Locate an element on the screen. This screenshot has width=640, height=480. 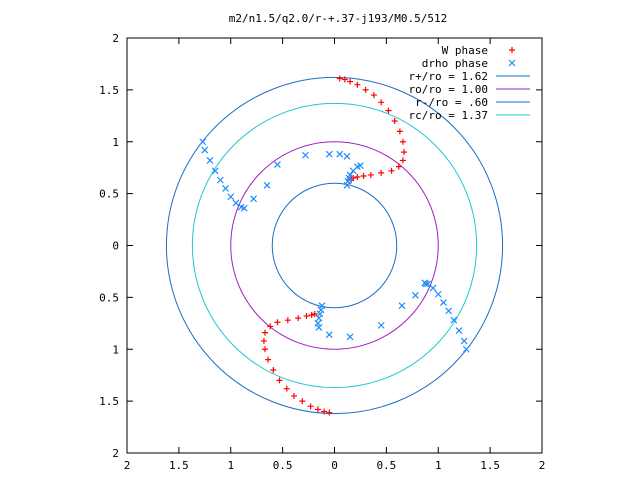
x-tick-label: 2 is located at coordinates (127, 465).